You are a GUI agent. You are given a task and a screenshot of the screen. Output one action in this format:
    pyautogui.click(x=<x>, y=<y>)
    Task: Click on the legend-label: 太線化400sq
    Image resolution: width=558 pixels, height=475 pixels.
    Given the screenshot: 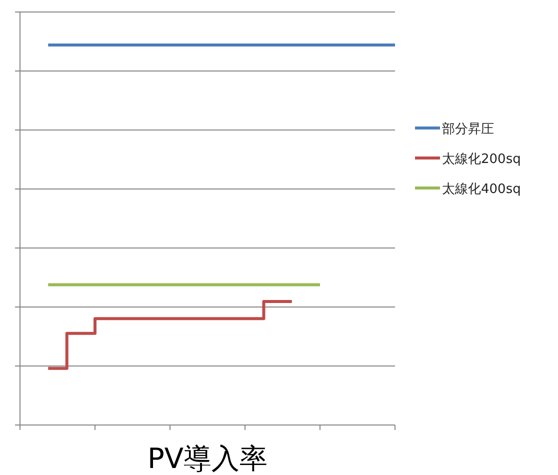 What is the action you would take?
    pyautogui.click(x=481, y=189)
    